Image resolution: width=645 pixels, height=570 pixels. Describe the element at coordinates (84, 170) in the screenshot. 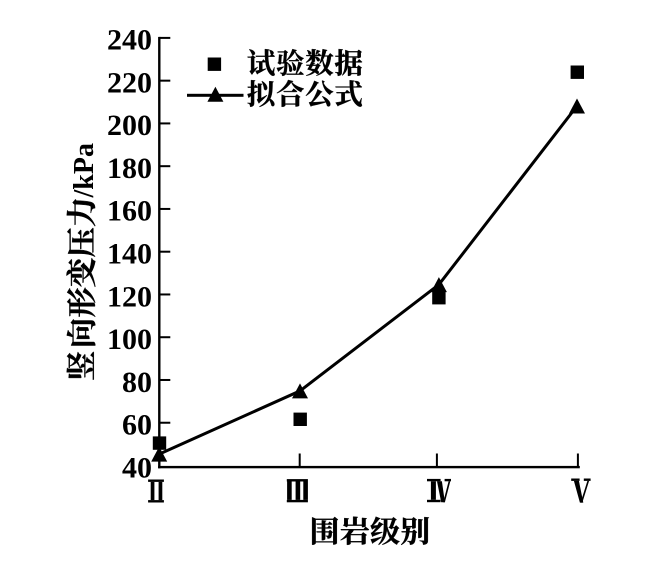

I see `svg-text: /kPa` at that location.